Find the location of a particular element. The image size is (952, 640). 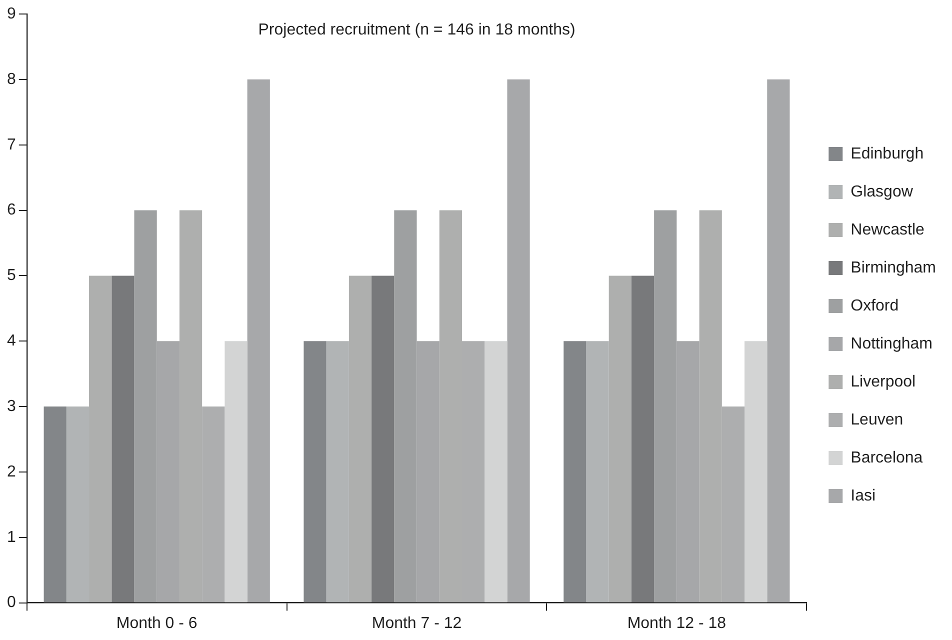

legend-label: Glasgow is located at coordinates (882, 191).